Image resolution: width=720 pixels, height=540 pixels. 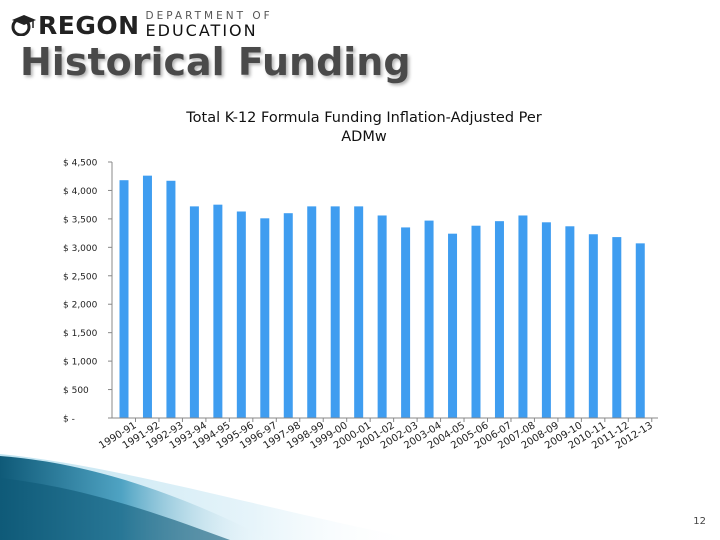 I want to click on y-tick-label: $ 3,000, so click(x=80, y=249).